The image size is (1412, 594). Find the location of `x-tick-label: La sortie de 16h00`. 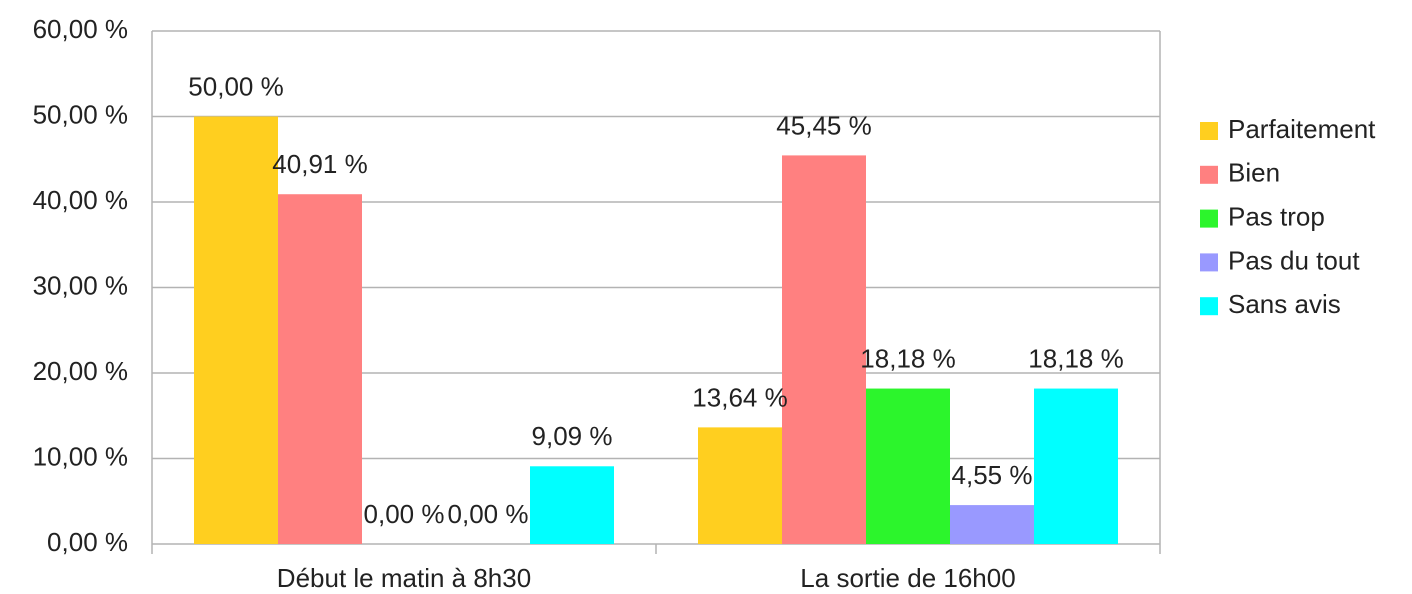

x-tick-label: La sortie de 16h00 is located at coordinates (907, 578).